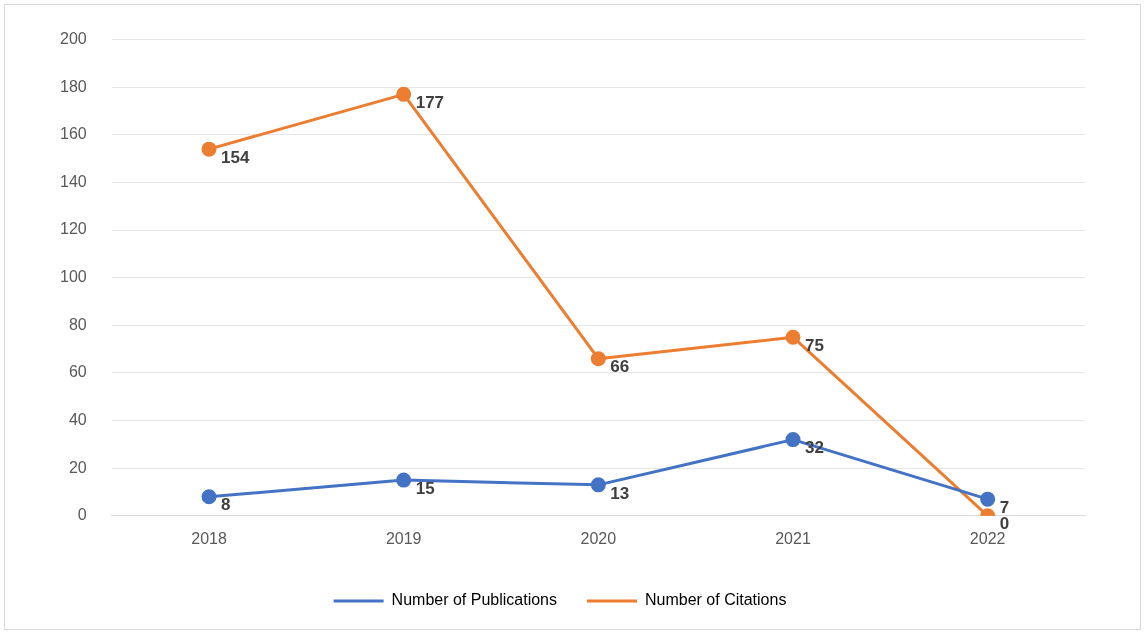 This screenshot has height=634, width=1145. Describe the element at coordinates (620, 367) in the screenshot. I see `data-label: 66` at that location.